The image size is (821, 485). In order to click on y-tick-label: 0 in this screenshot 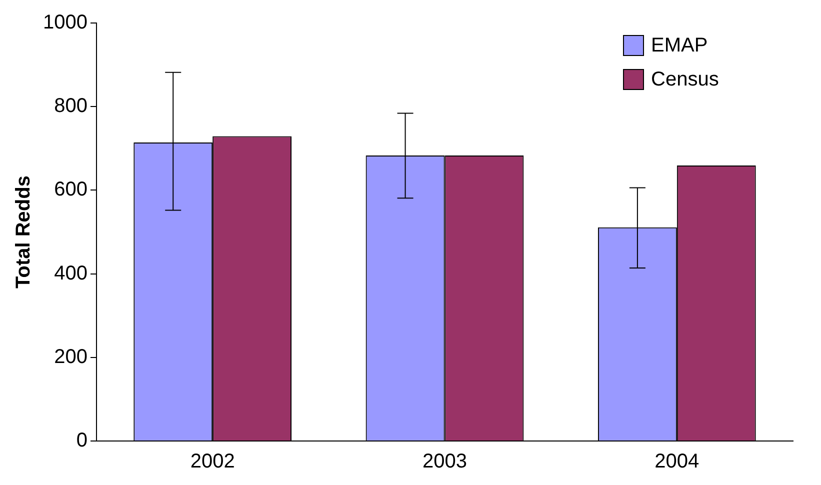, I will do `click(82, 441)`.